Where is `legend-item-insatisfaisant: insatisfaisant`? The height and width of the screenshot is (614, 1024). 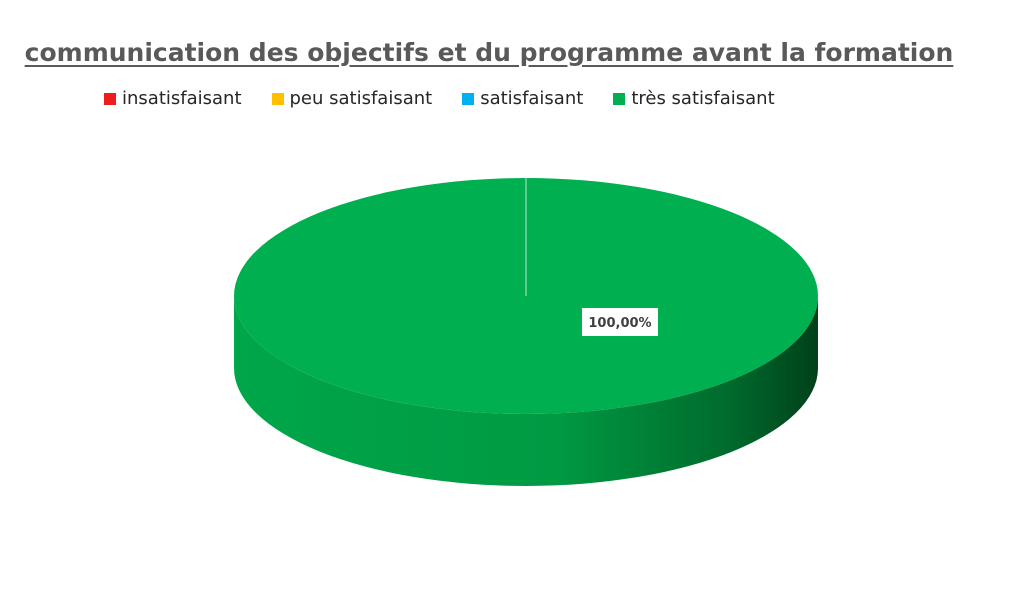 legend-item-insatisfaisant: insatisfaisant is located at coordinates (173, 98).